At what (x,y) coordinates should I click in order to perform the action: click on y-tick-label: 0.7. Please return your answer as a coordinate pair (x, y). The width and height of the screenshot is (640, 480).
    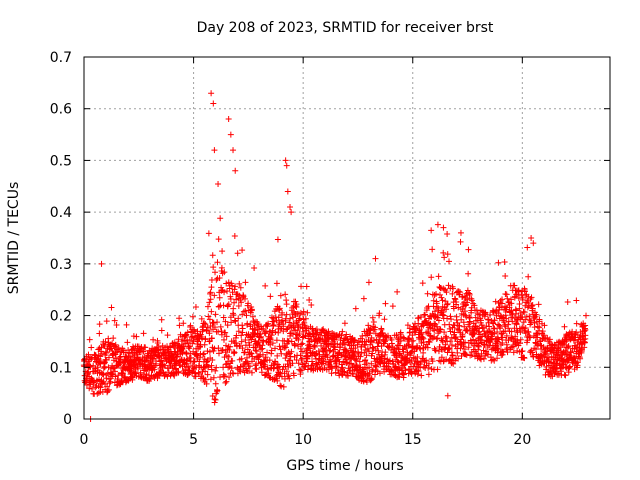
    Looking at the image, I should click on (61, 58).